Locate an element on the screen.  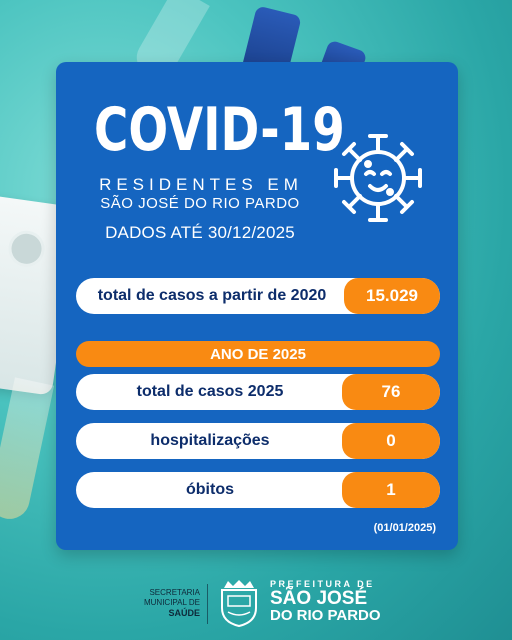
stat-label: total de casos 2025 is located at coordinates (210, 391).